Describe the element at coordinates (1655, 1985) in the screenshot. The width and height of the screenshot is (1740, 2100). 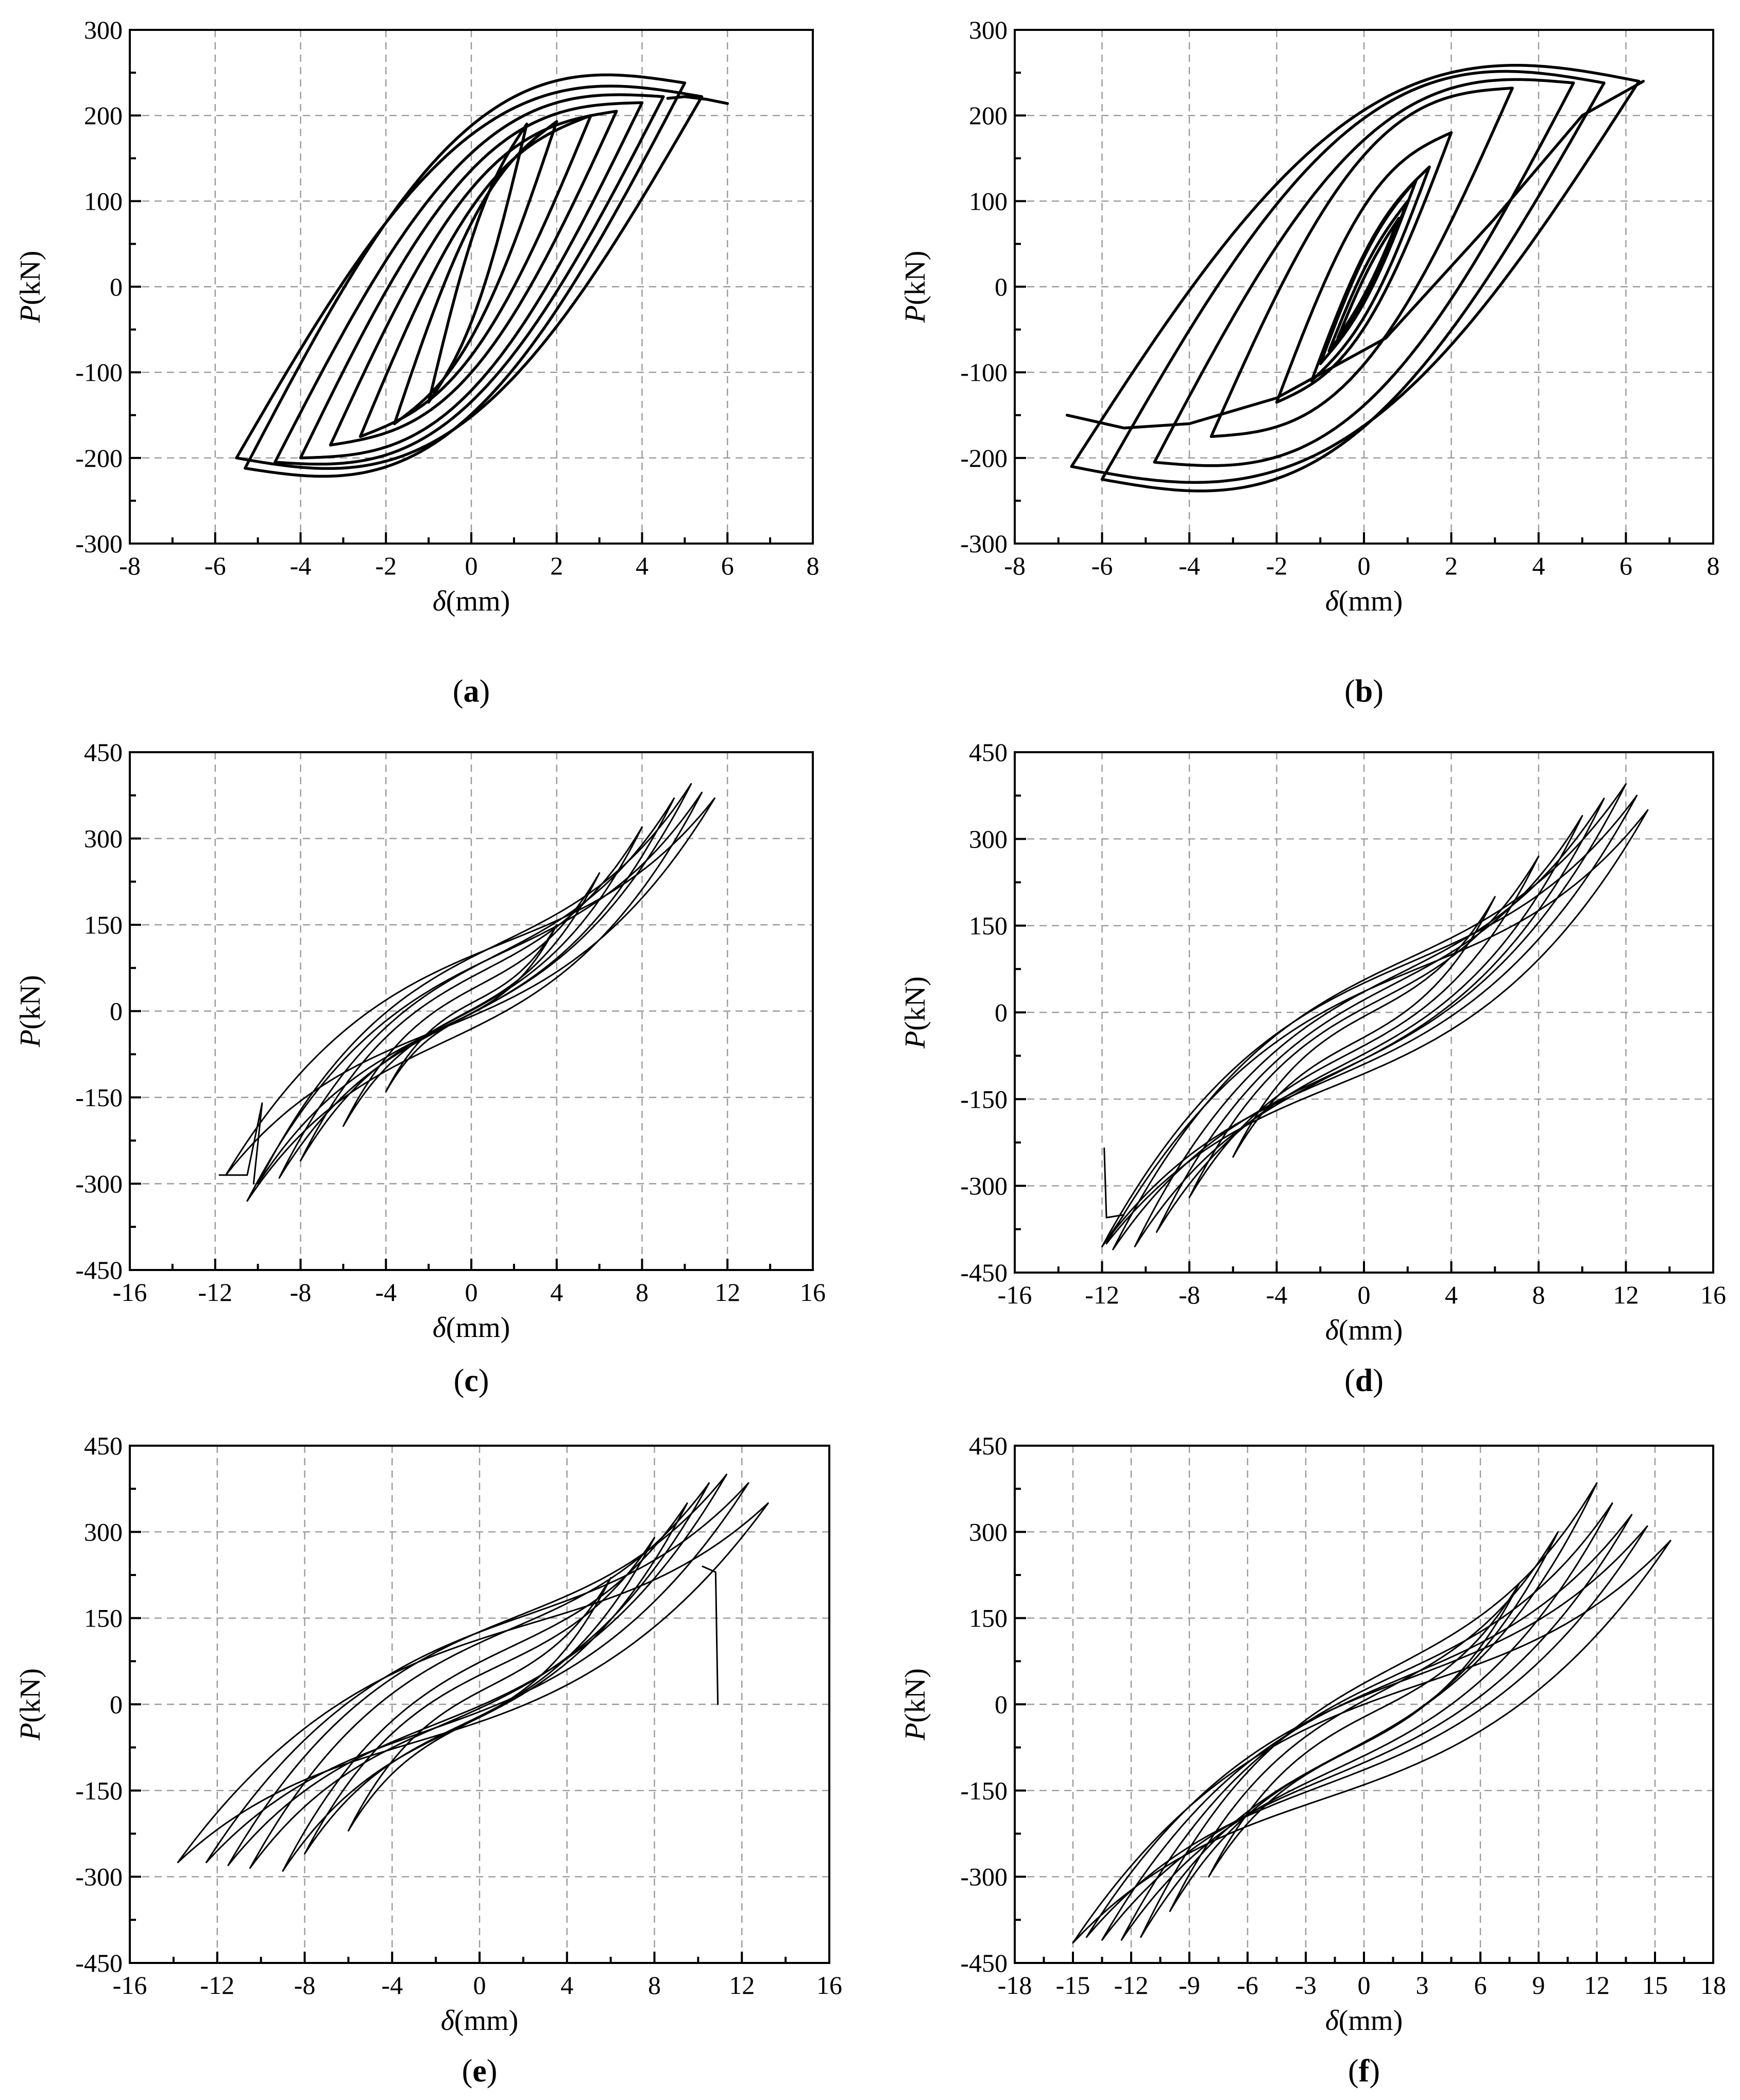
I see `x-tick-label: 15` at that location.